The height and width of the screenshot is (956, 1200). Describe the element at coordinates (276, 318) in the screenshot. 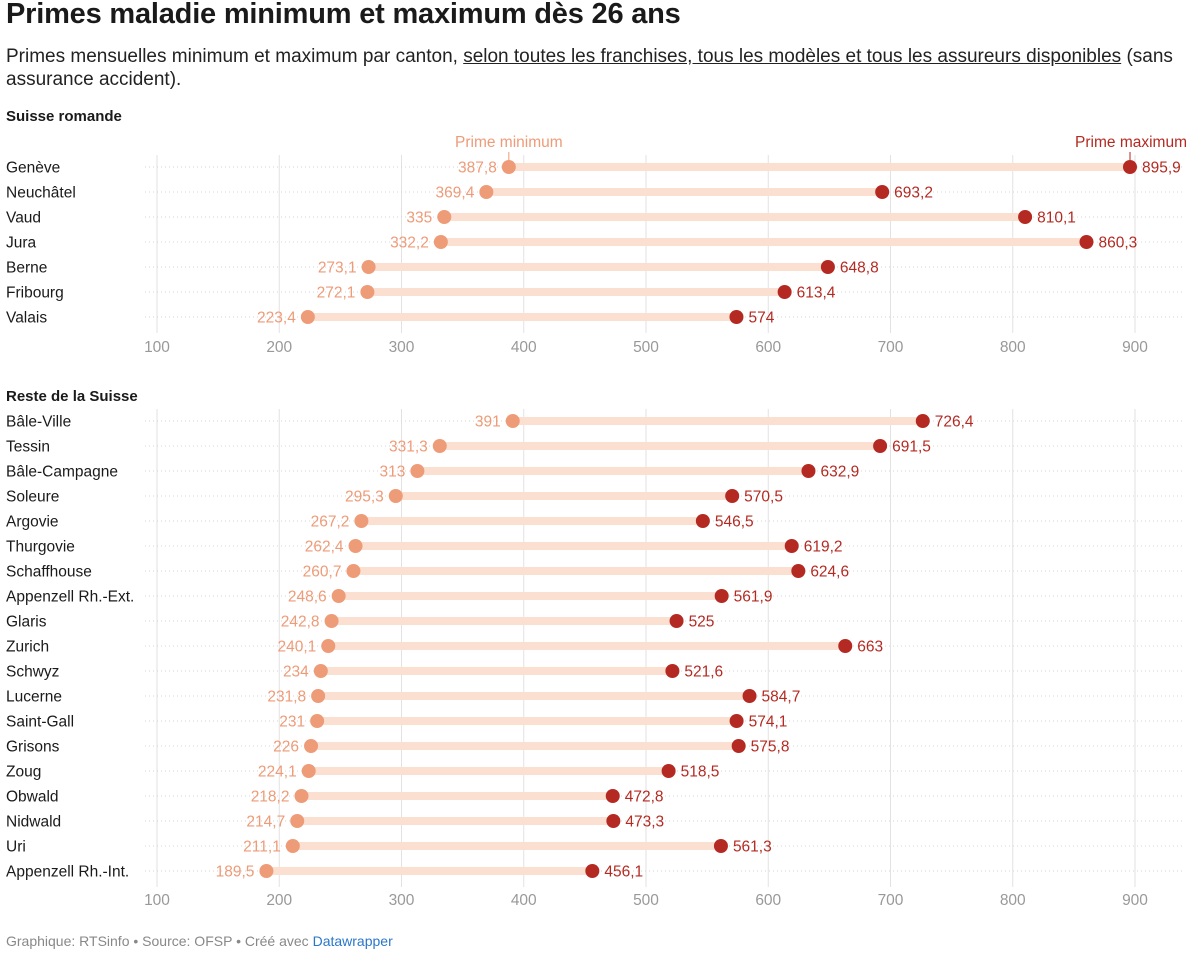

I see `min-value-label: 223,4` at that location.